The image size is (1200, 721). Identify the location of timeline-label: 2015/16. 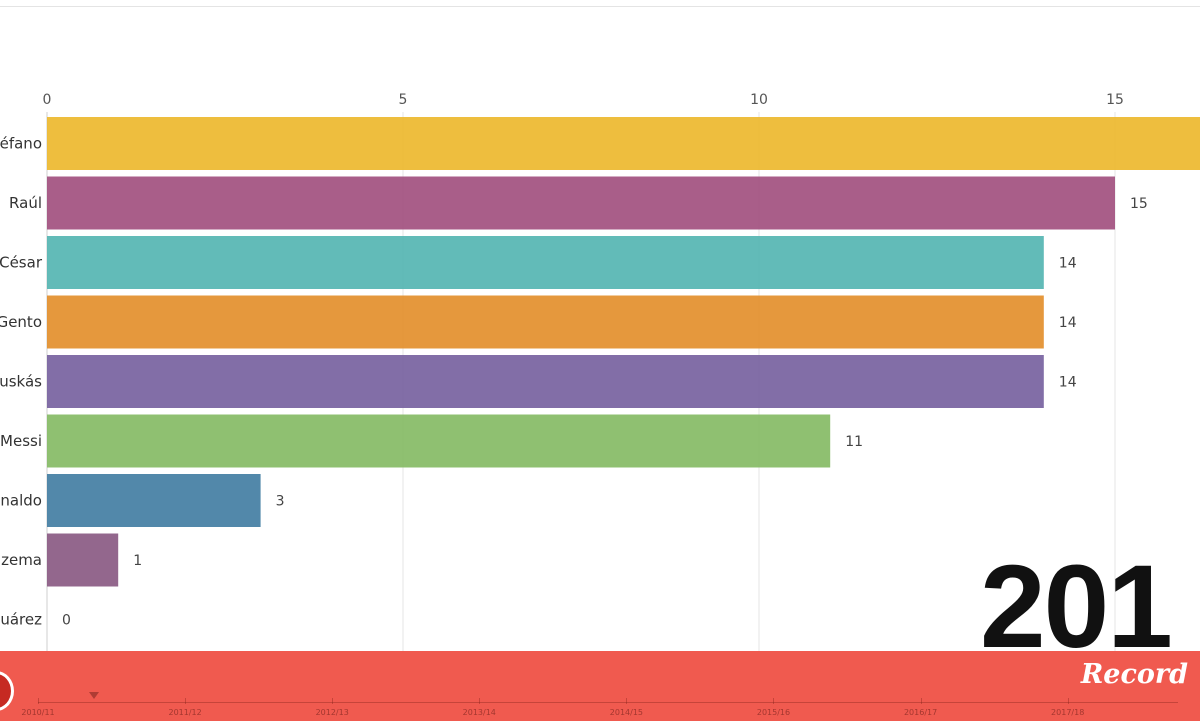
(773, 712).